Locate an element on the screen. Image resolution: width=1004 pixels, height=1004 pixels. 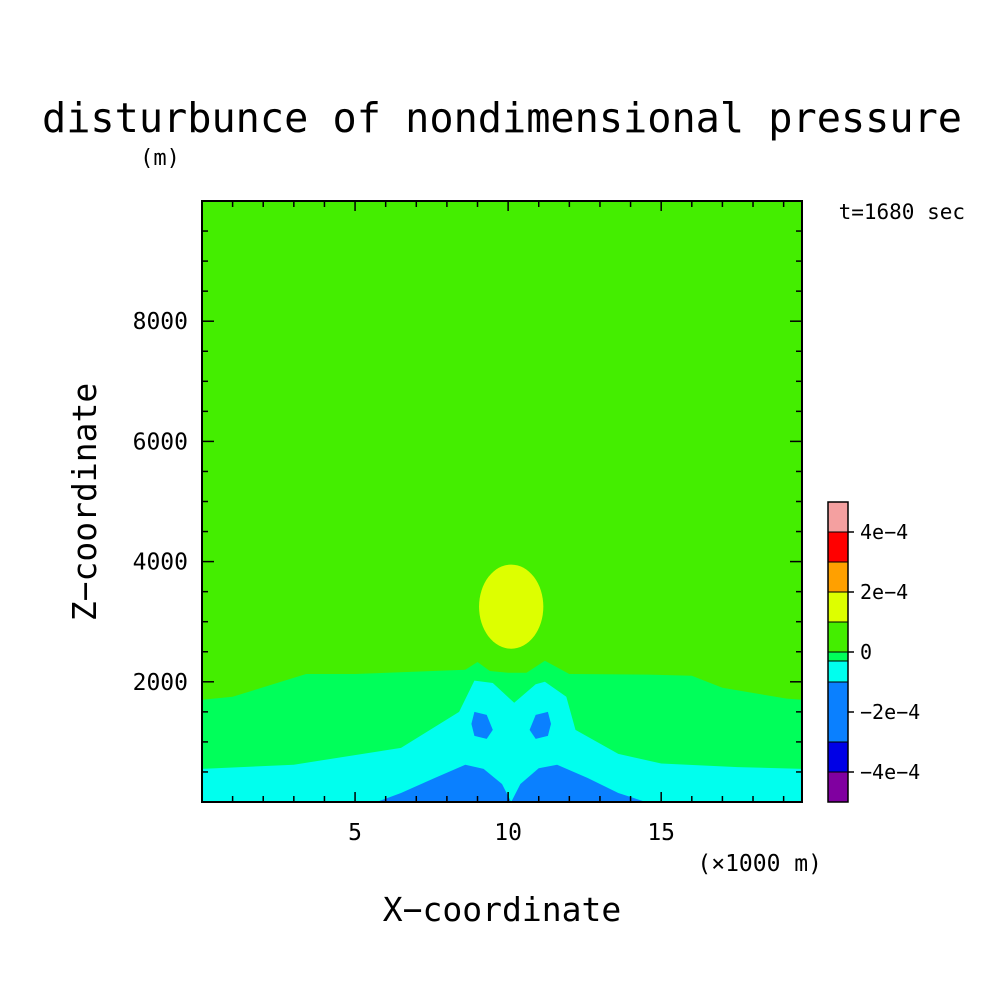
x-axis-unit: (×1000 m) is located at coordinates (759, 864).